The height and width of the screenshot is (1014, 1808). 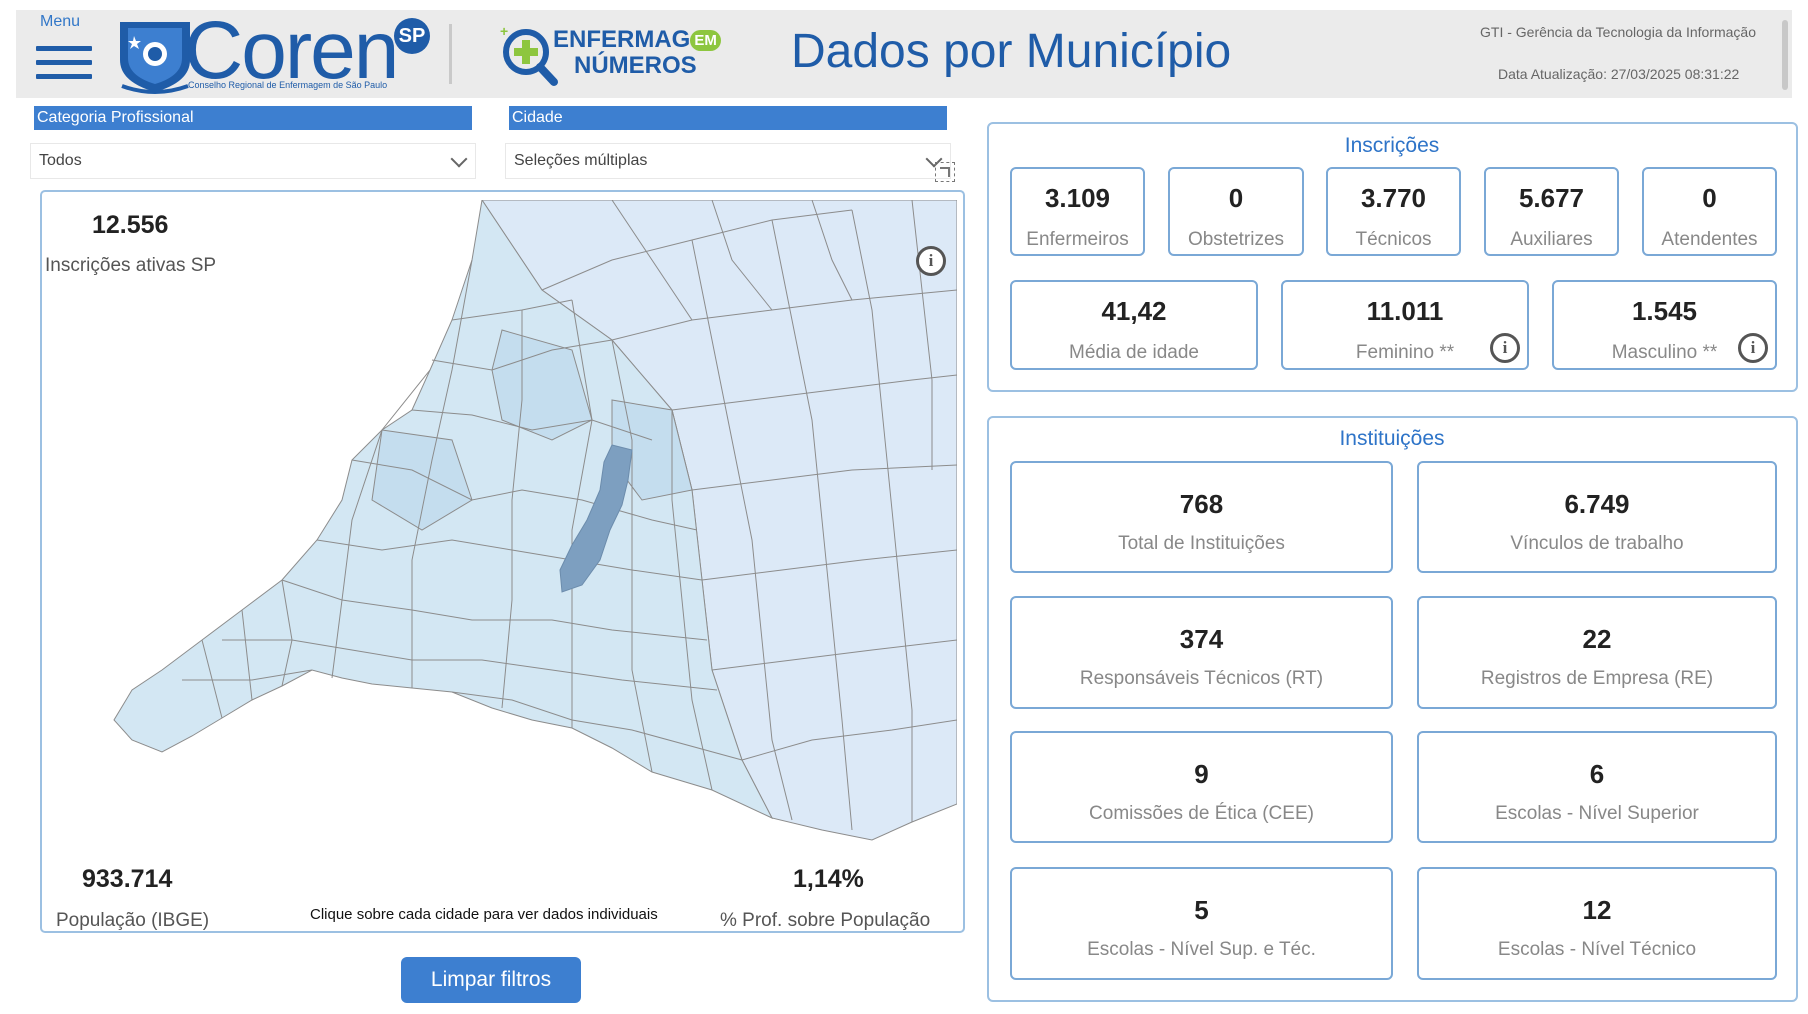 I want to click on inscricoes-ativas-value: 12.556, so click(x=130, y=225).